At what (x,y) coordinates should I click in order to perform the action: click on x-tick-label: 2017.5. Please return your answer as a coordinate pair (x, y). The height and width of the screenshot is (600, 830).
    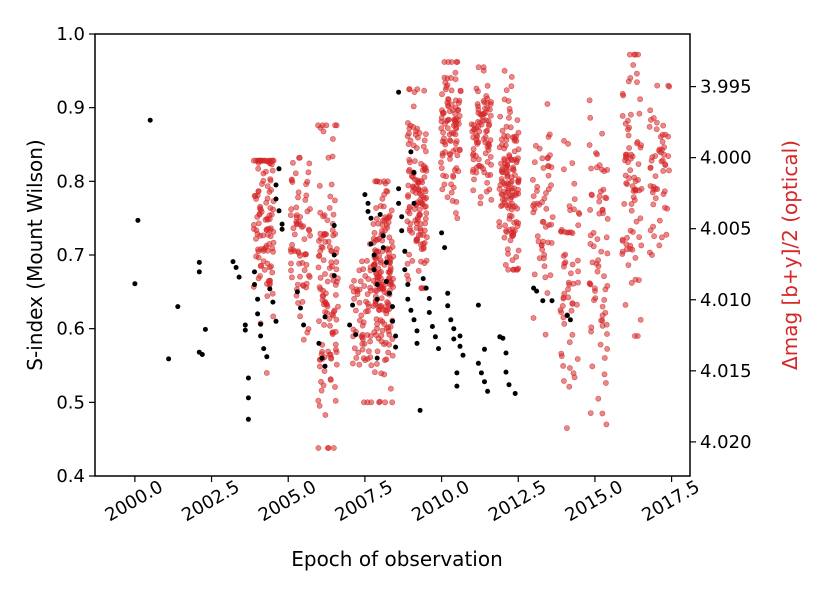
    Looking at the image, I should click on (670, 501).